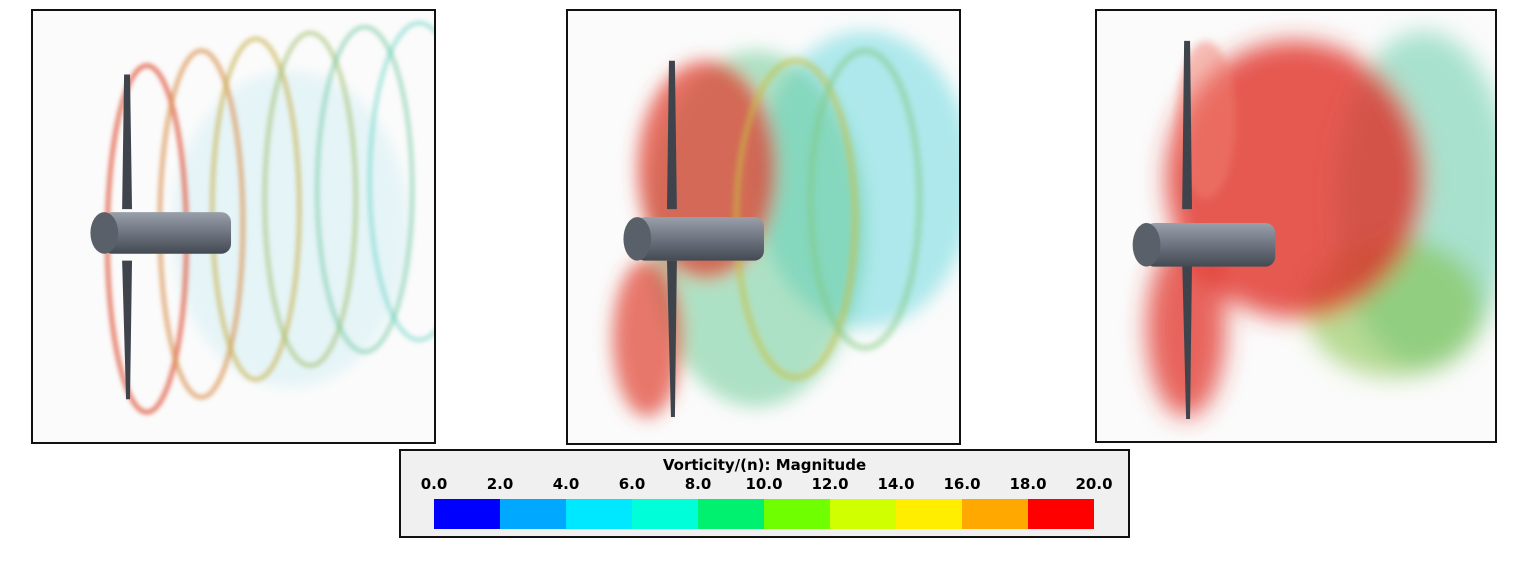  Describe the element at coordinates (698, 484) in the screenshot. I see `legend-tick-label: 8.0` at that location.